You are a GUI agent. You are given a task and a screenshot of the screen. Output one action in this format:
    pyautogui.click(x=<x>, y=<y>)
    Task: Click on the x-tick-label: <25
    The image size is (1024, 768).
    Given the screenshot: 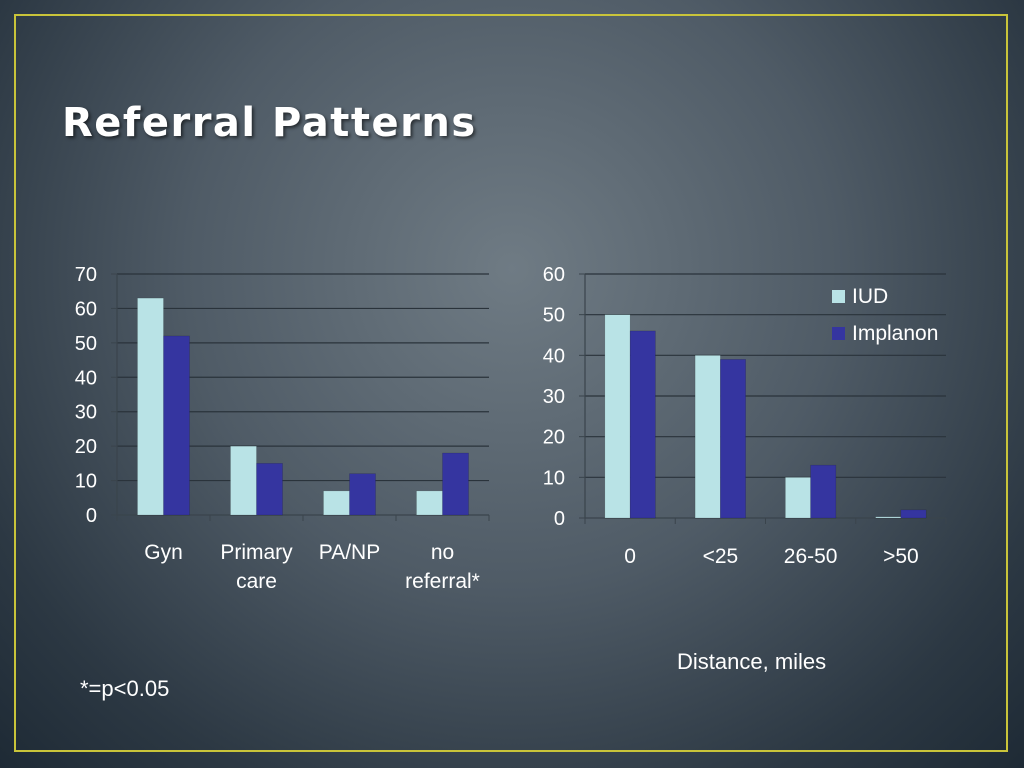 What is the action you would take?
    pyautogui.click(x=721, y=556)
    